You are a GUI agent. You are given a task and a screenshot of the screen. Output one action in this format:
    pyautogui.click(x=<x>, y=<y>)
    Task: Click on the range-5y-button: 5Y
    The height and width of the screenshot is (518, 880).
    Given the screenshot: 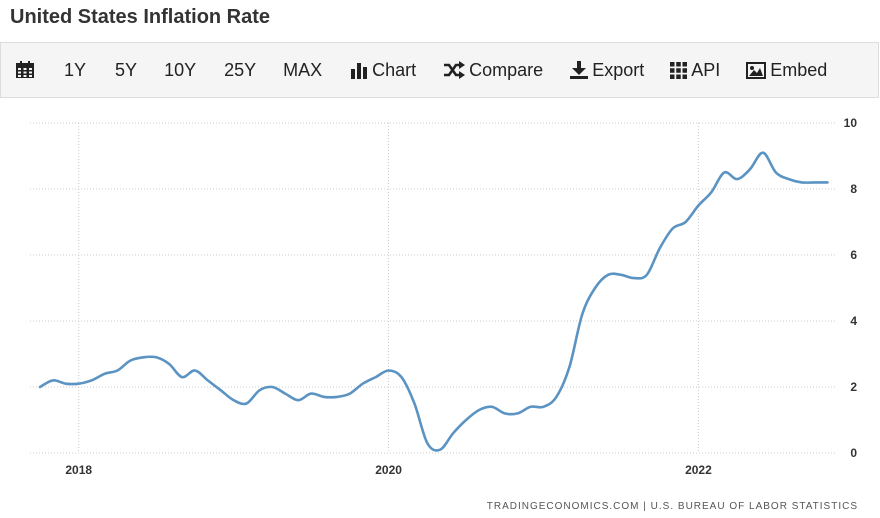 What is the action you would take?
    pyautogui.click(x=126, y=69)
    